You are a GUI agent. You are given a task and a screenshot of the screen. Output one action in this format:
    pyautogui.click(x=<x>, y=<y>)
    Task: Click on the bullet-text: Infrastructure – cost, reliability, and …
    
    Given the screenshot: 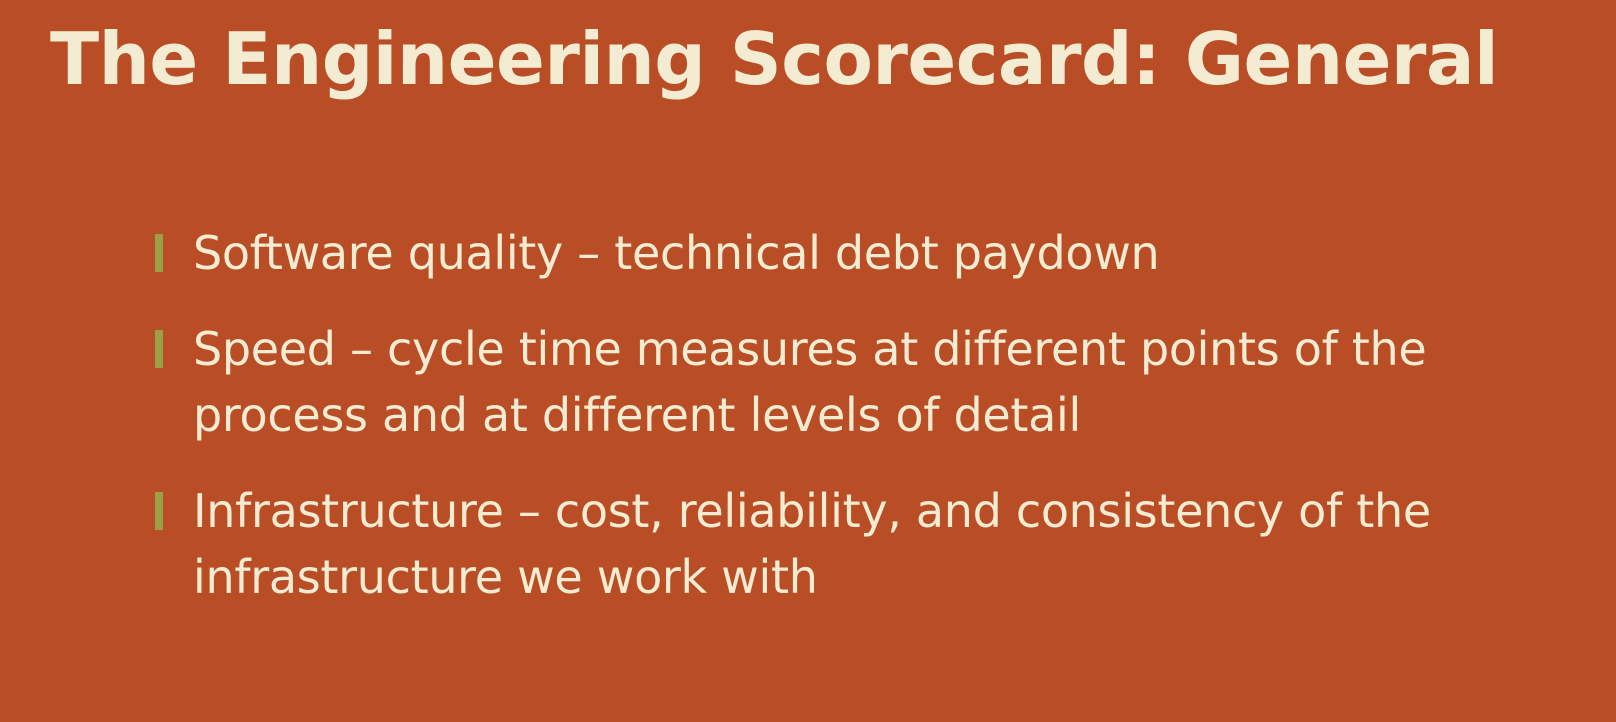 What is the action you would take?
    pyautogui.click(x=812, y=544)
    